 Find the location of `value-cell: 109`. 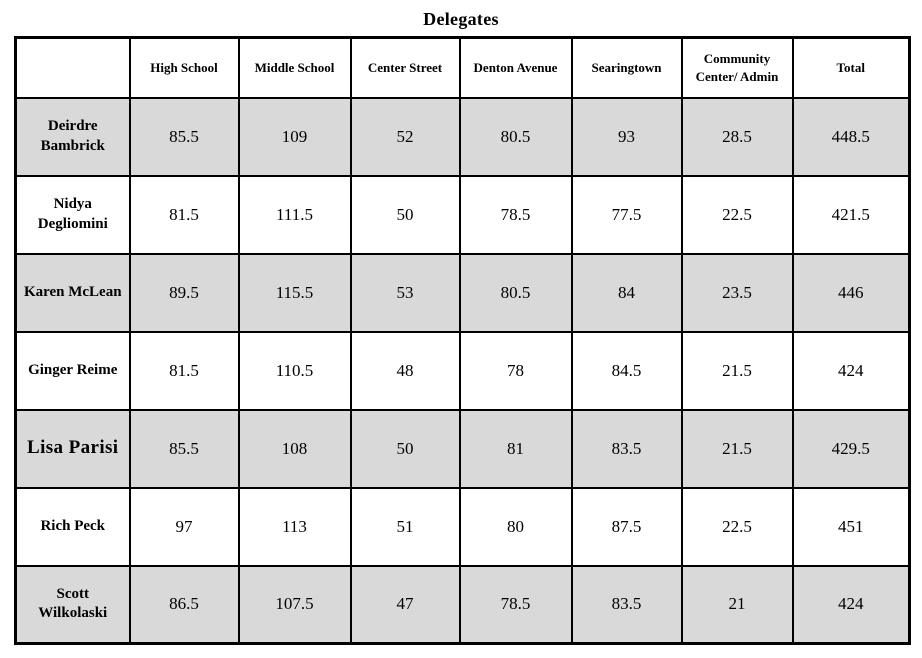

value-cell: 109 is located at coordinates (294, 136).